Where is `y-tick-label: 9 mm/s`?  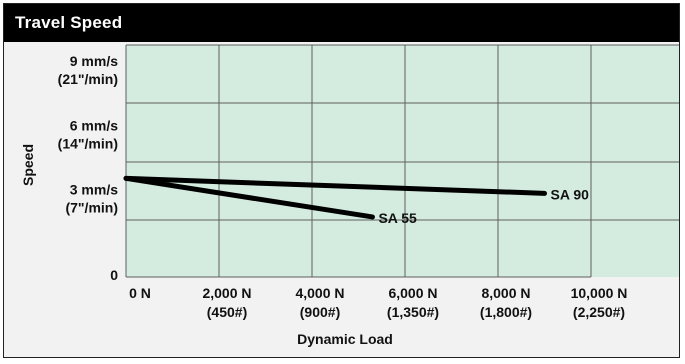 y-tick-label: 9 mm/s is located at coordinates (94, 61).